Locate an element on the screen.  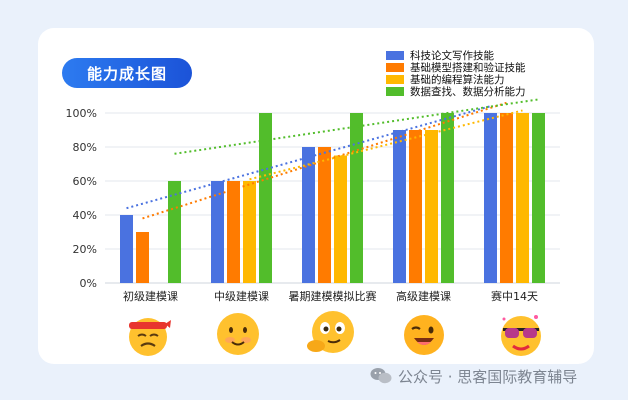
legend-label: 基础模型搭建和验证技能 is located at coordinates (468, 67).